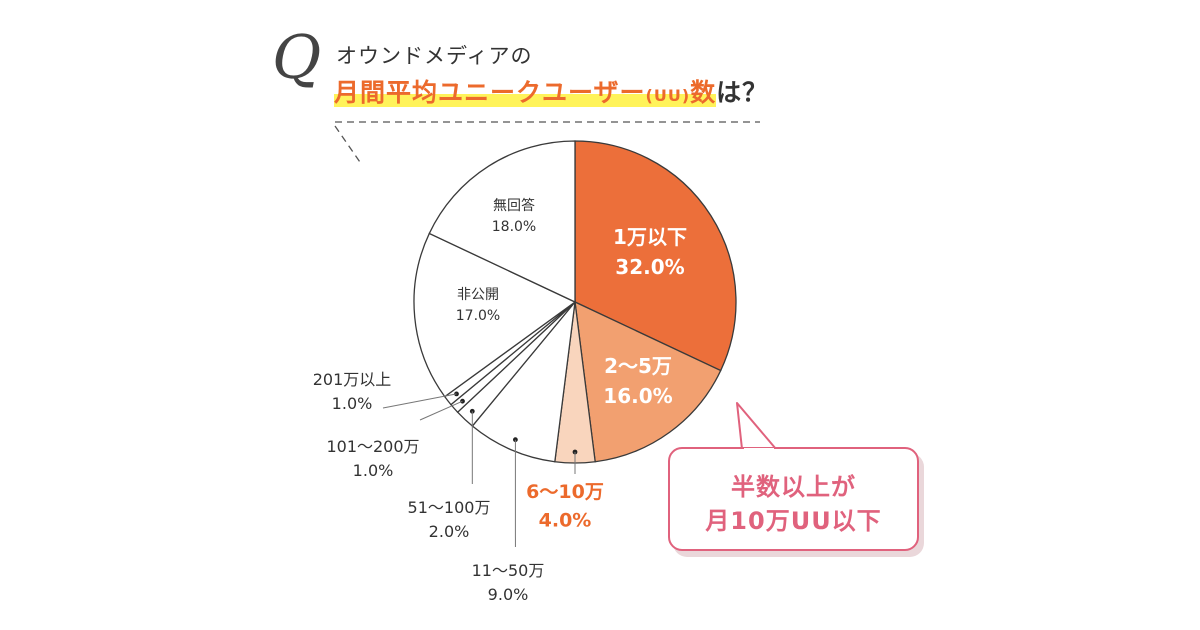  I want to click on question-line1: オウンドメディアの, so click(434, 56).